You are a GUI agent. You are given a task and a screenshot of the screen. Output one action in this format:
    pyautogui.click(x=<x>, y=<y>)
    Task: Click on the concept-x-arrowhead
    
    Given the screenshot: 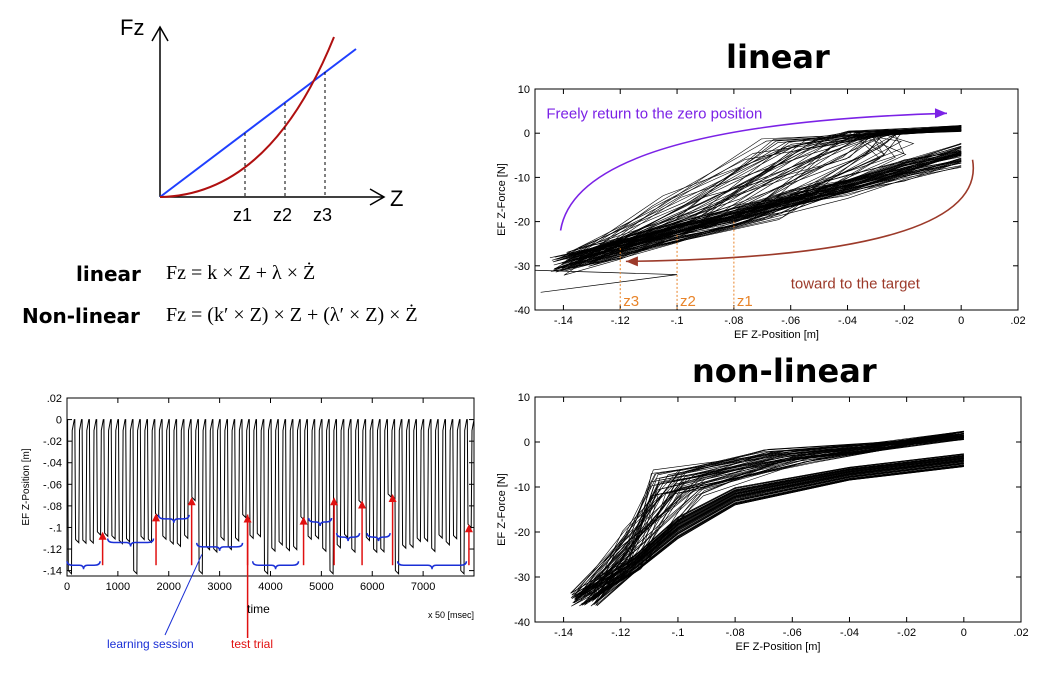 What is the action you would take?
    pyautogui.click(x=377, y=197)
    